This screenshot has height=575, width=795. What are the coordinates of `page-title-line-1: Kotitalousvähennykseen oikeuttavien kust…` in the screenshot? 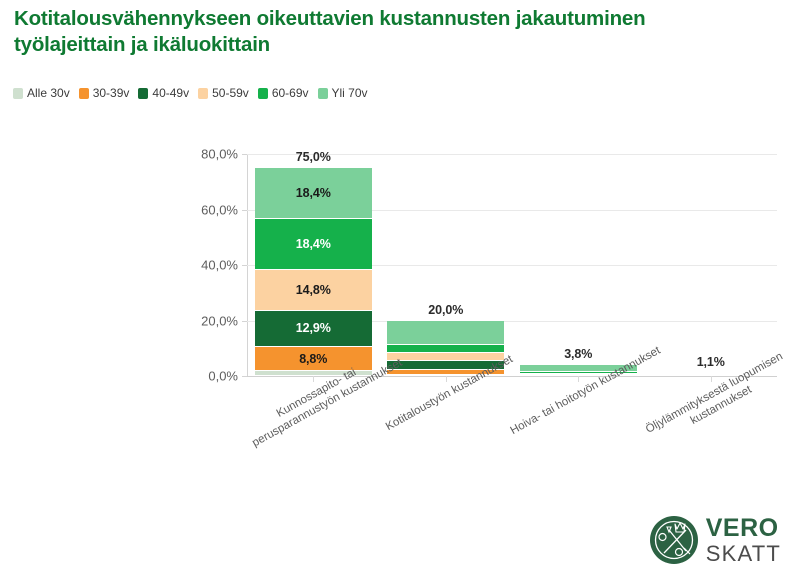 It's located at (330, 18).